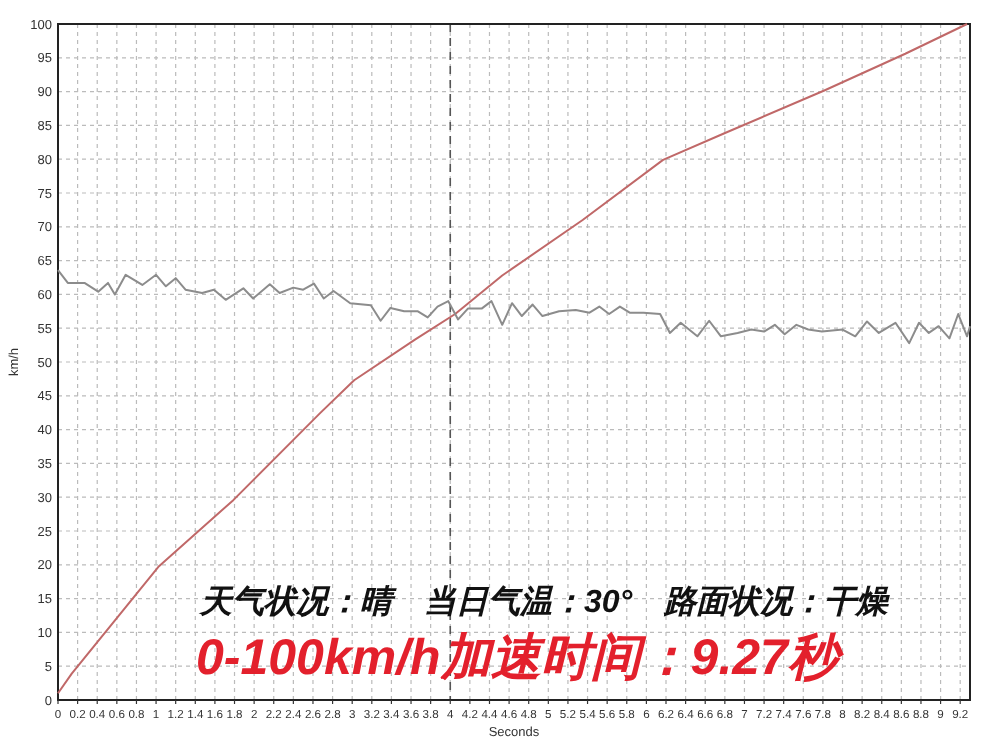 This screenshot has width=1000, height=748. What do you see at coordinates (514, 307) in the screenshot?
I see `line-series` at bounding box center [514, 307].